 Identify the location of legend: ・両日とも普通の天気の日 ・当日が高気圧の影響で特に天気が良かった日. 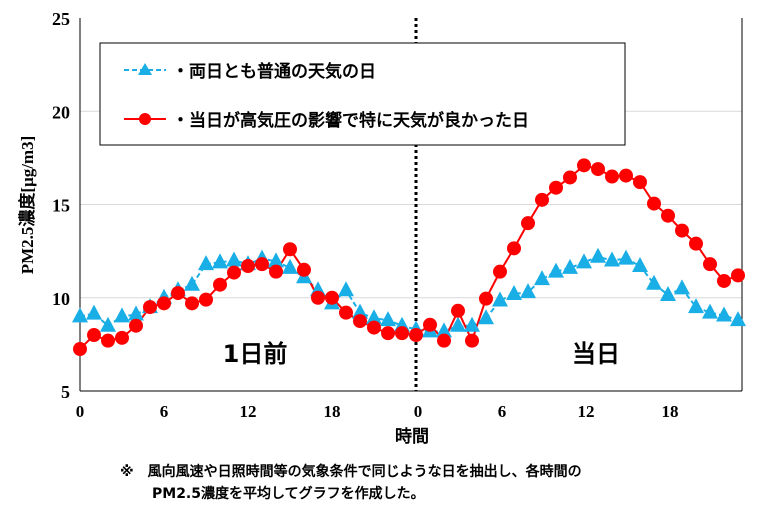
(362, 94).